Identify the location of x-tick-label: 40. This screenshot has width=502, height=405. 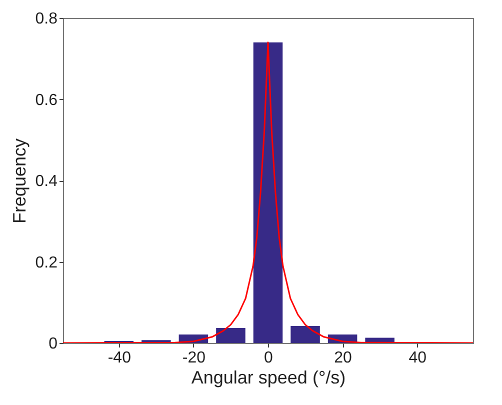
(417, 358).